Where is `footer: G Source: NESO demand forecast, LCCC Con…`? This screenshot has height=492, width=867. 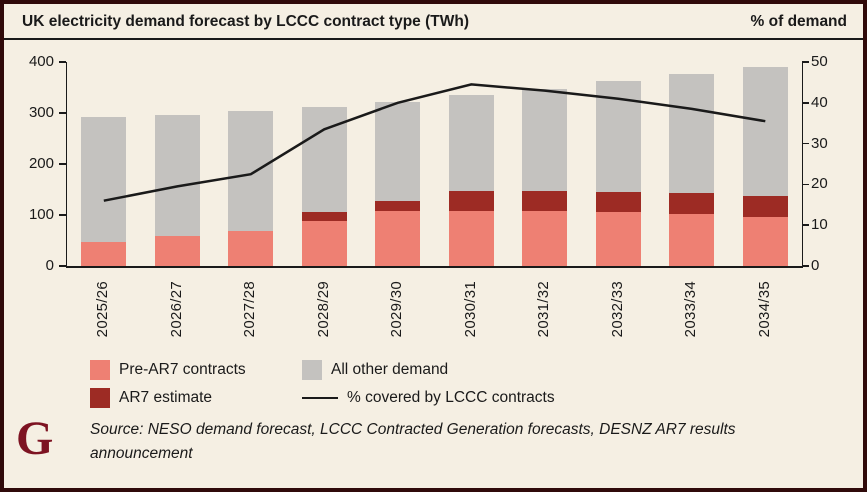 footer: G Source: NESO demand forecast, LCCC Con… is located at coordinates (433, 437).